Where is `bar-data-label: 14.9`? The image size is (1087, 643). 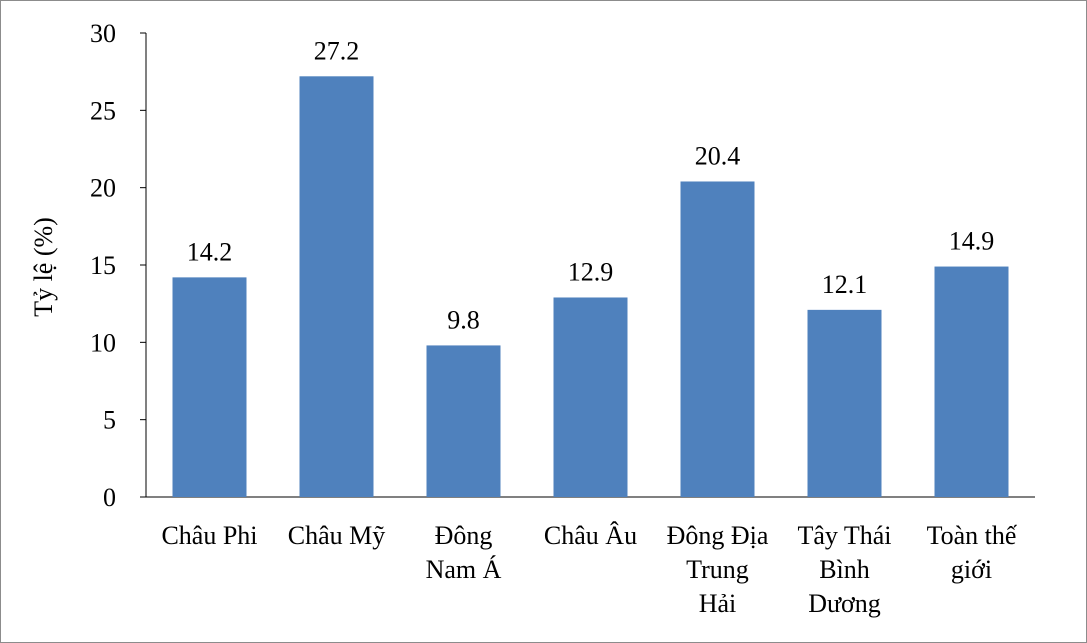
bar-data-label: 14.9 is located at coordinates (972, 241).